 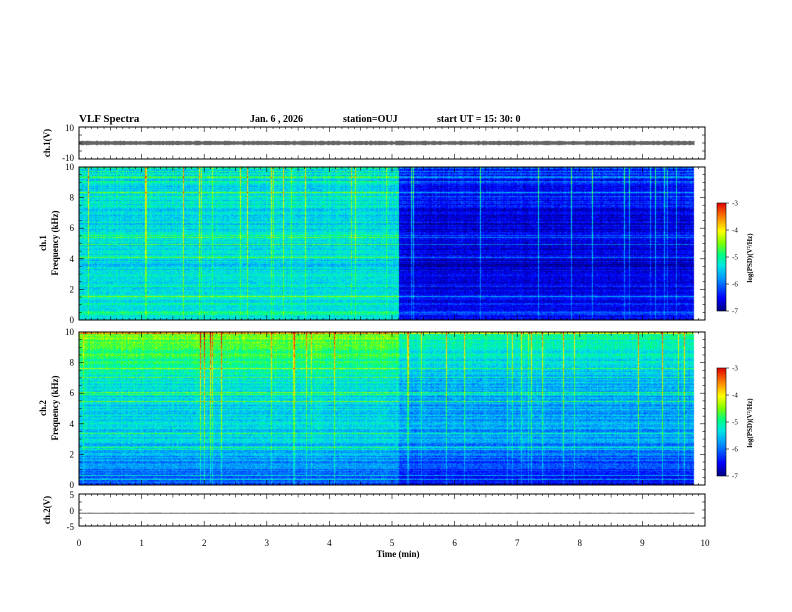 What do you see at coordinates (72, 495) in the screenshot?
I see `ch2-ytick-top: 5` at bounding box center [72, 495].